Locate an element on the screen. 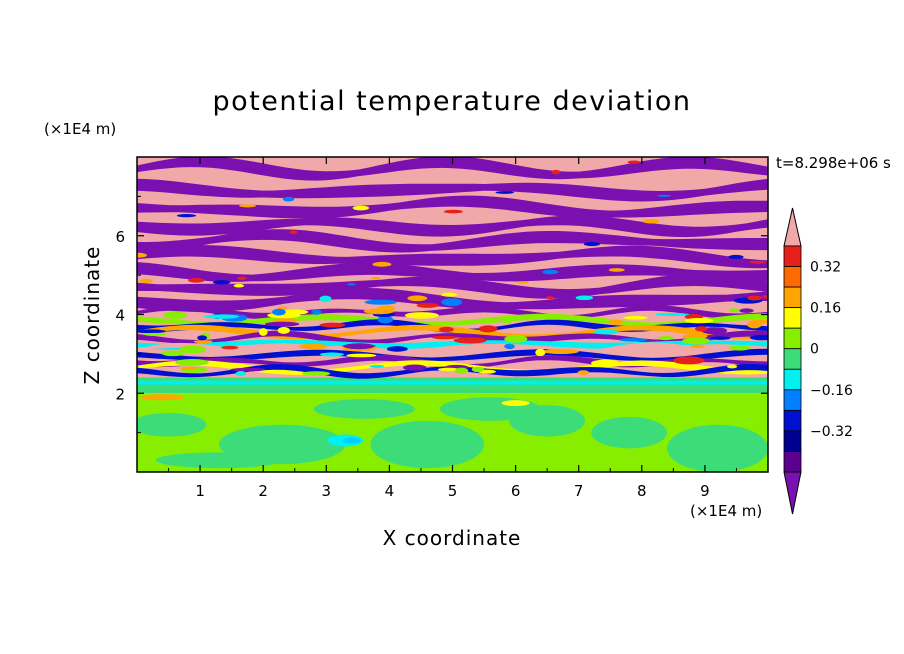 This screenshot has width=904, height=654. x-axis-unit: (×1E4 m) is located at coordinates (726, 511).